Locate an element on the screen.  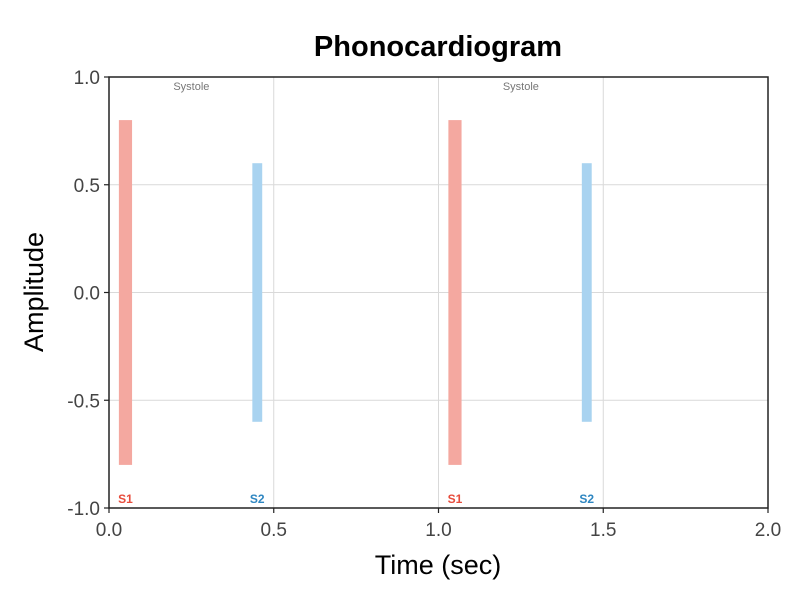
x-tick-label: 1.0 is located at coordinates (438, 530).